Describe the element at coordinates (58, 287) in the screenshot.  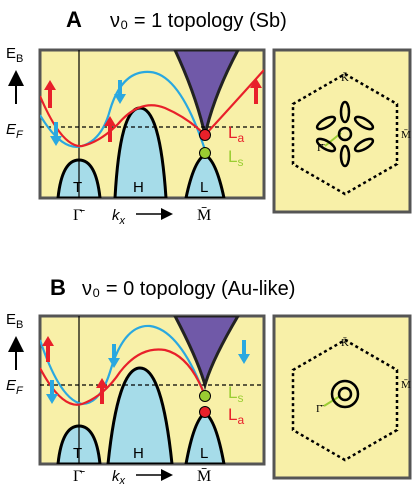
I see `panel-b-letter: B` at that location.